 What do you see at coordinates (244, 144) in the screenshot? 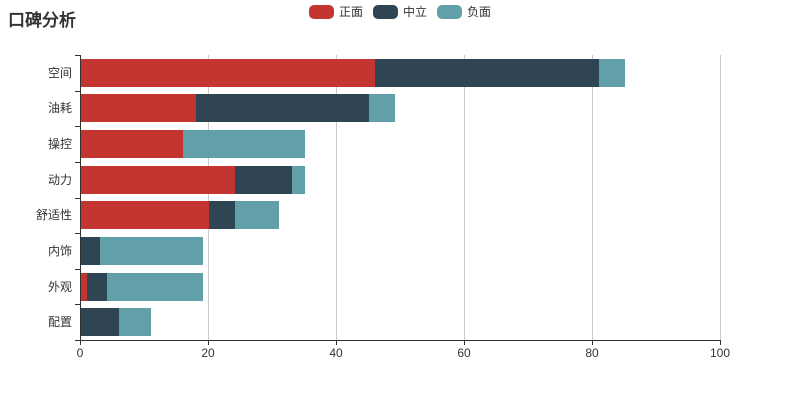
I see `bar-segment-负面-操控` at bounding box center [244, 144].